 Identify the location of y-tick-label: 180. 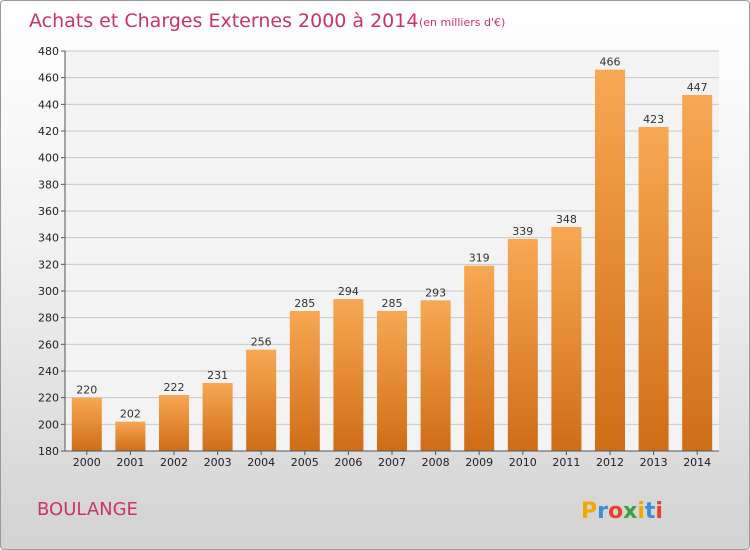
(48, 451).